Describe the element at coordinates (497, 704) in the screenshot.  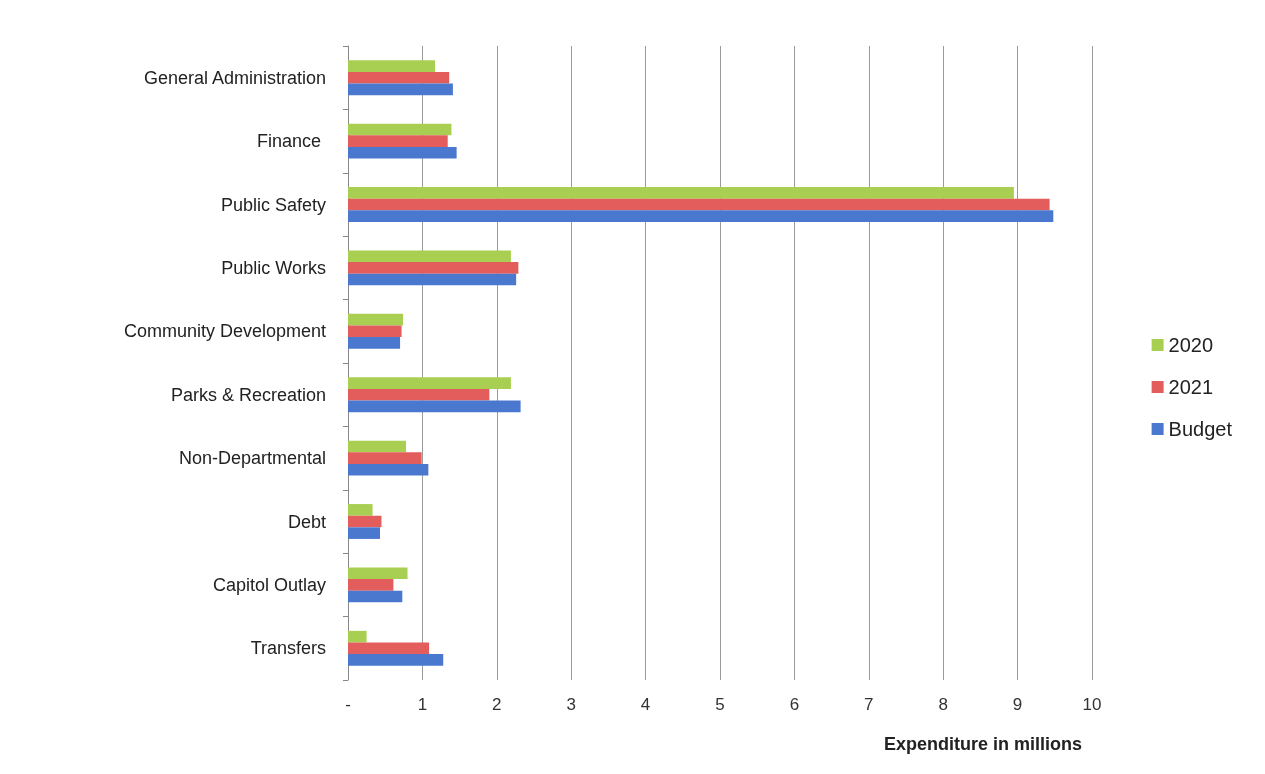
I see `x-tick-label: 2` at that location.